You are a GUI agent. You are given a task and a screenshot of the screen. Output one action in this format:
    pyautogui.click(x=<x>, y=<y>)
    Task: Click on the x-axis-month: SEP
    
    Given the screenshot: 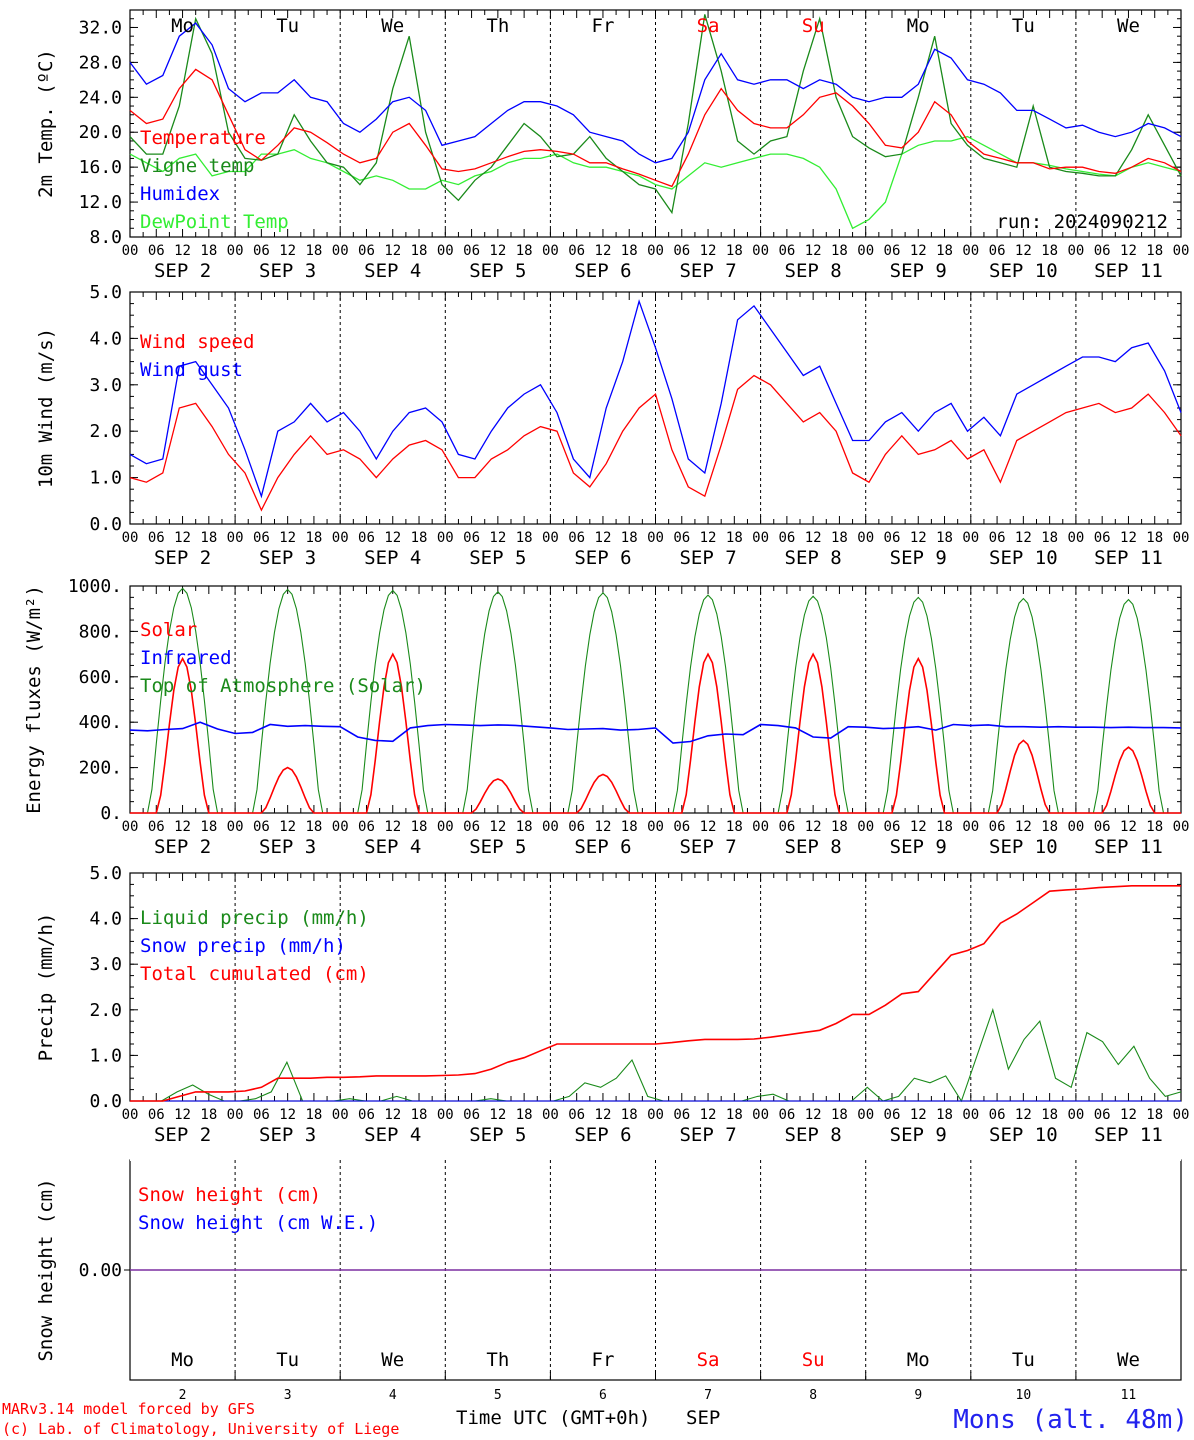 What is the action you would take?
    pyautogui.click(x=703, y=1418)
    